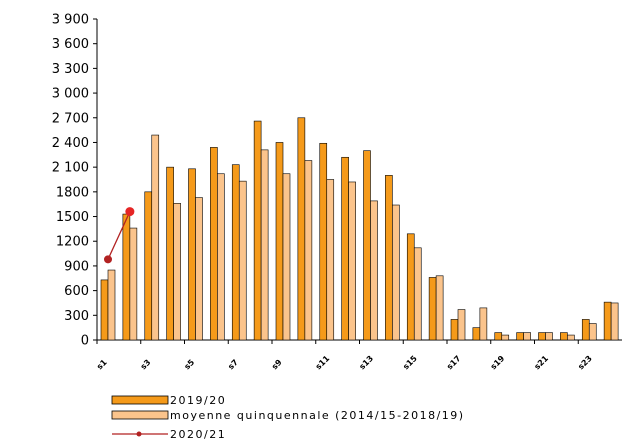  Describe the element at coordinates (70, 168) in the screenshot. I see `y-tick-label: 2 100` at that location.